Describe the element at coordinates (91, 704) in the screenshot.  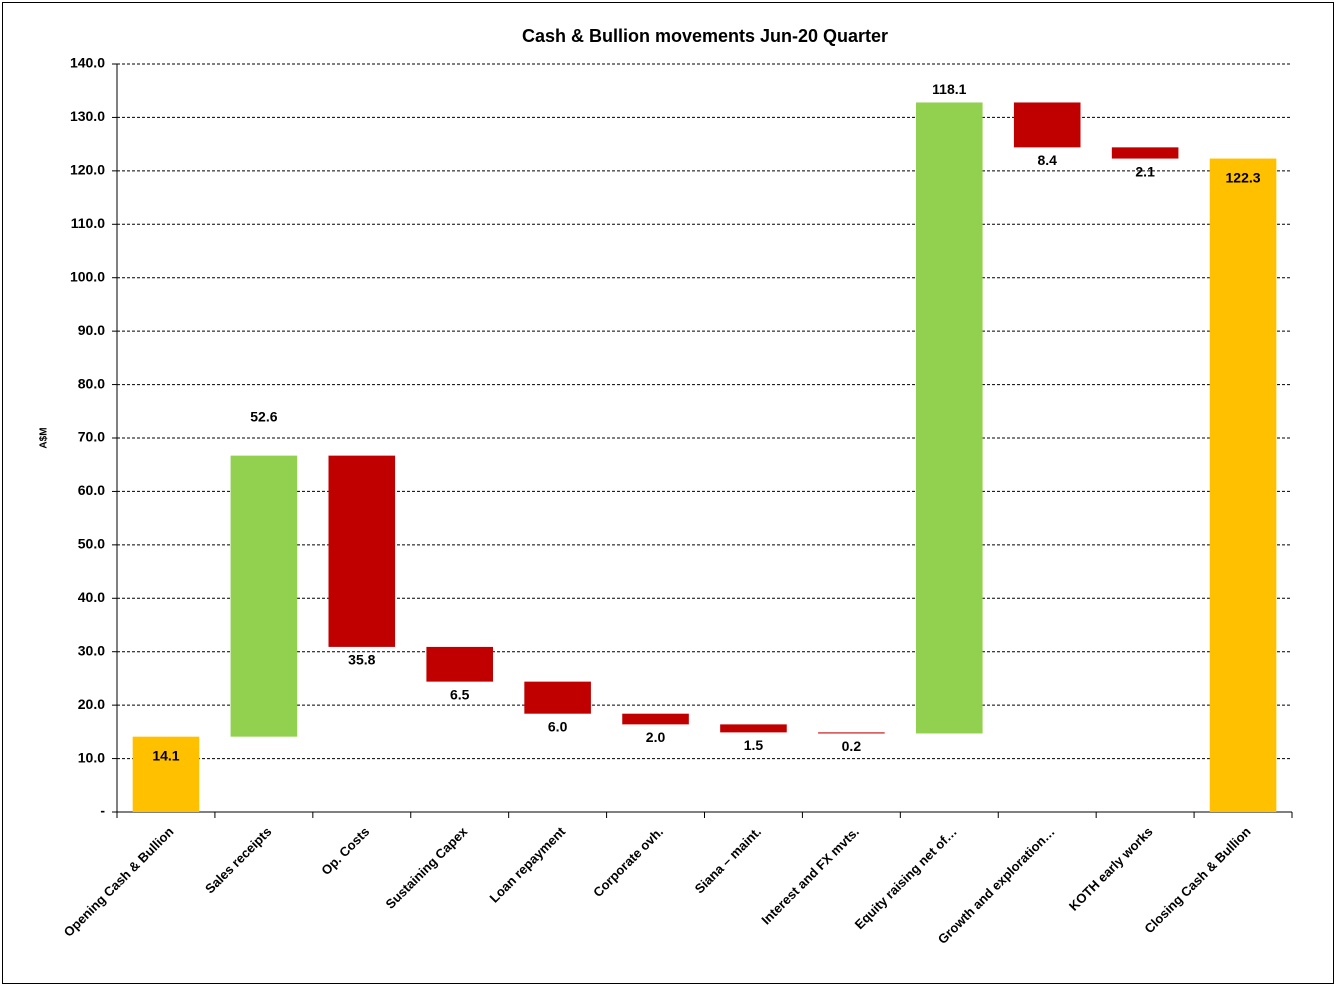
I see `y-tick-label: 20.0` at that location.